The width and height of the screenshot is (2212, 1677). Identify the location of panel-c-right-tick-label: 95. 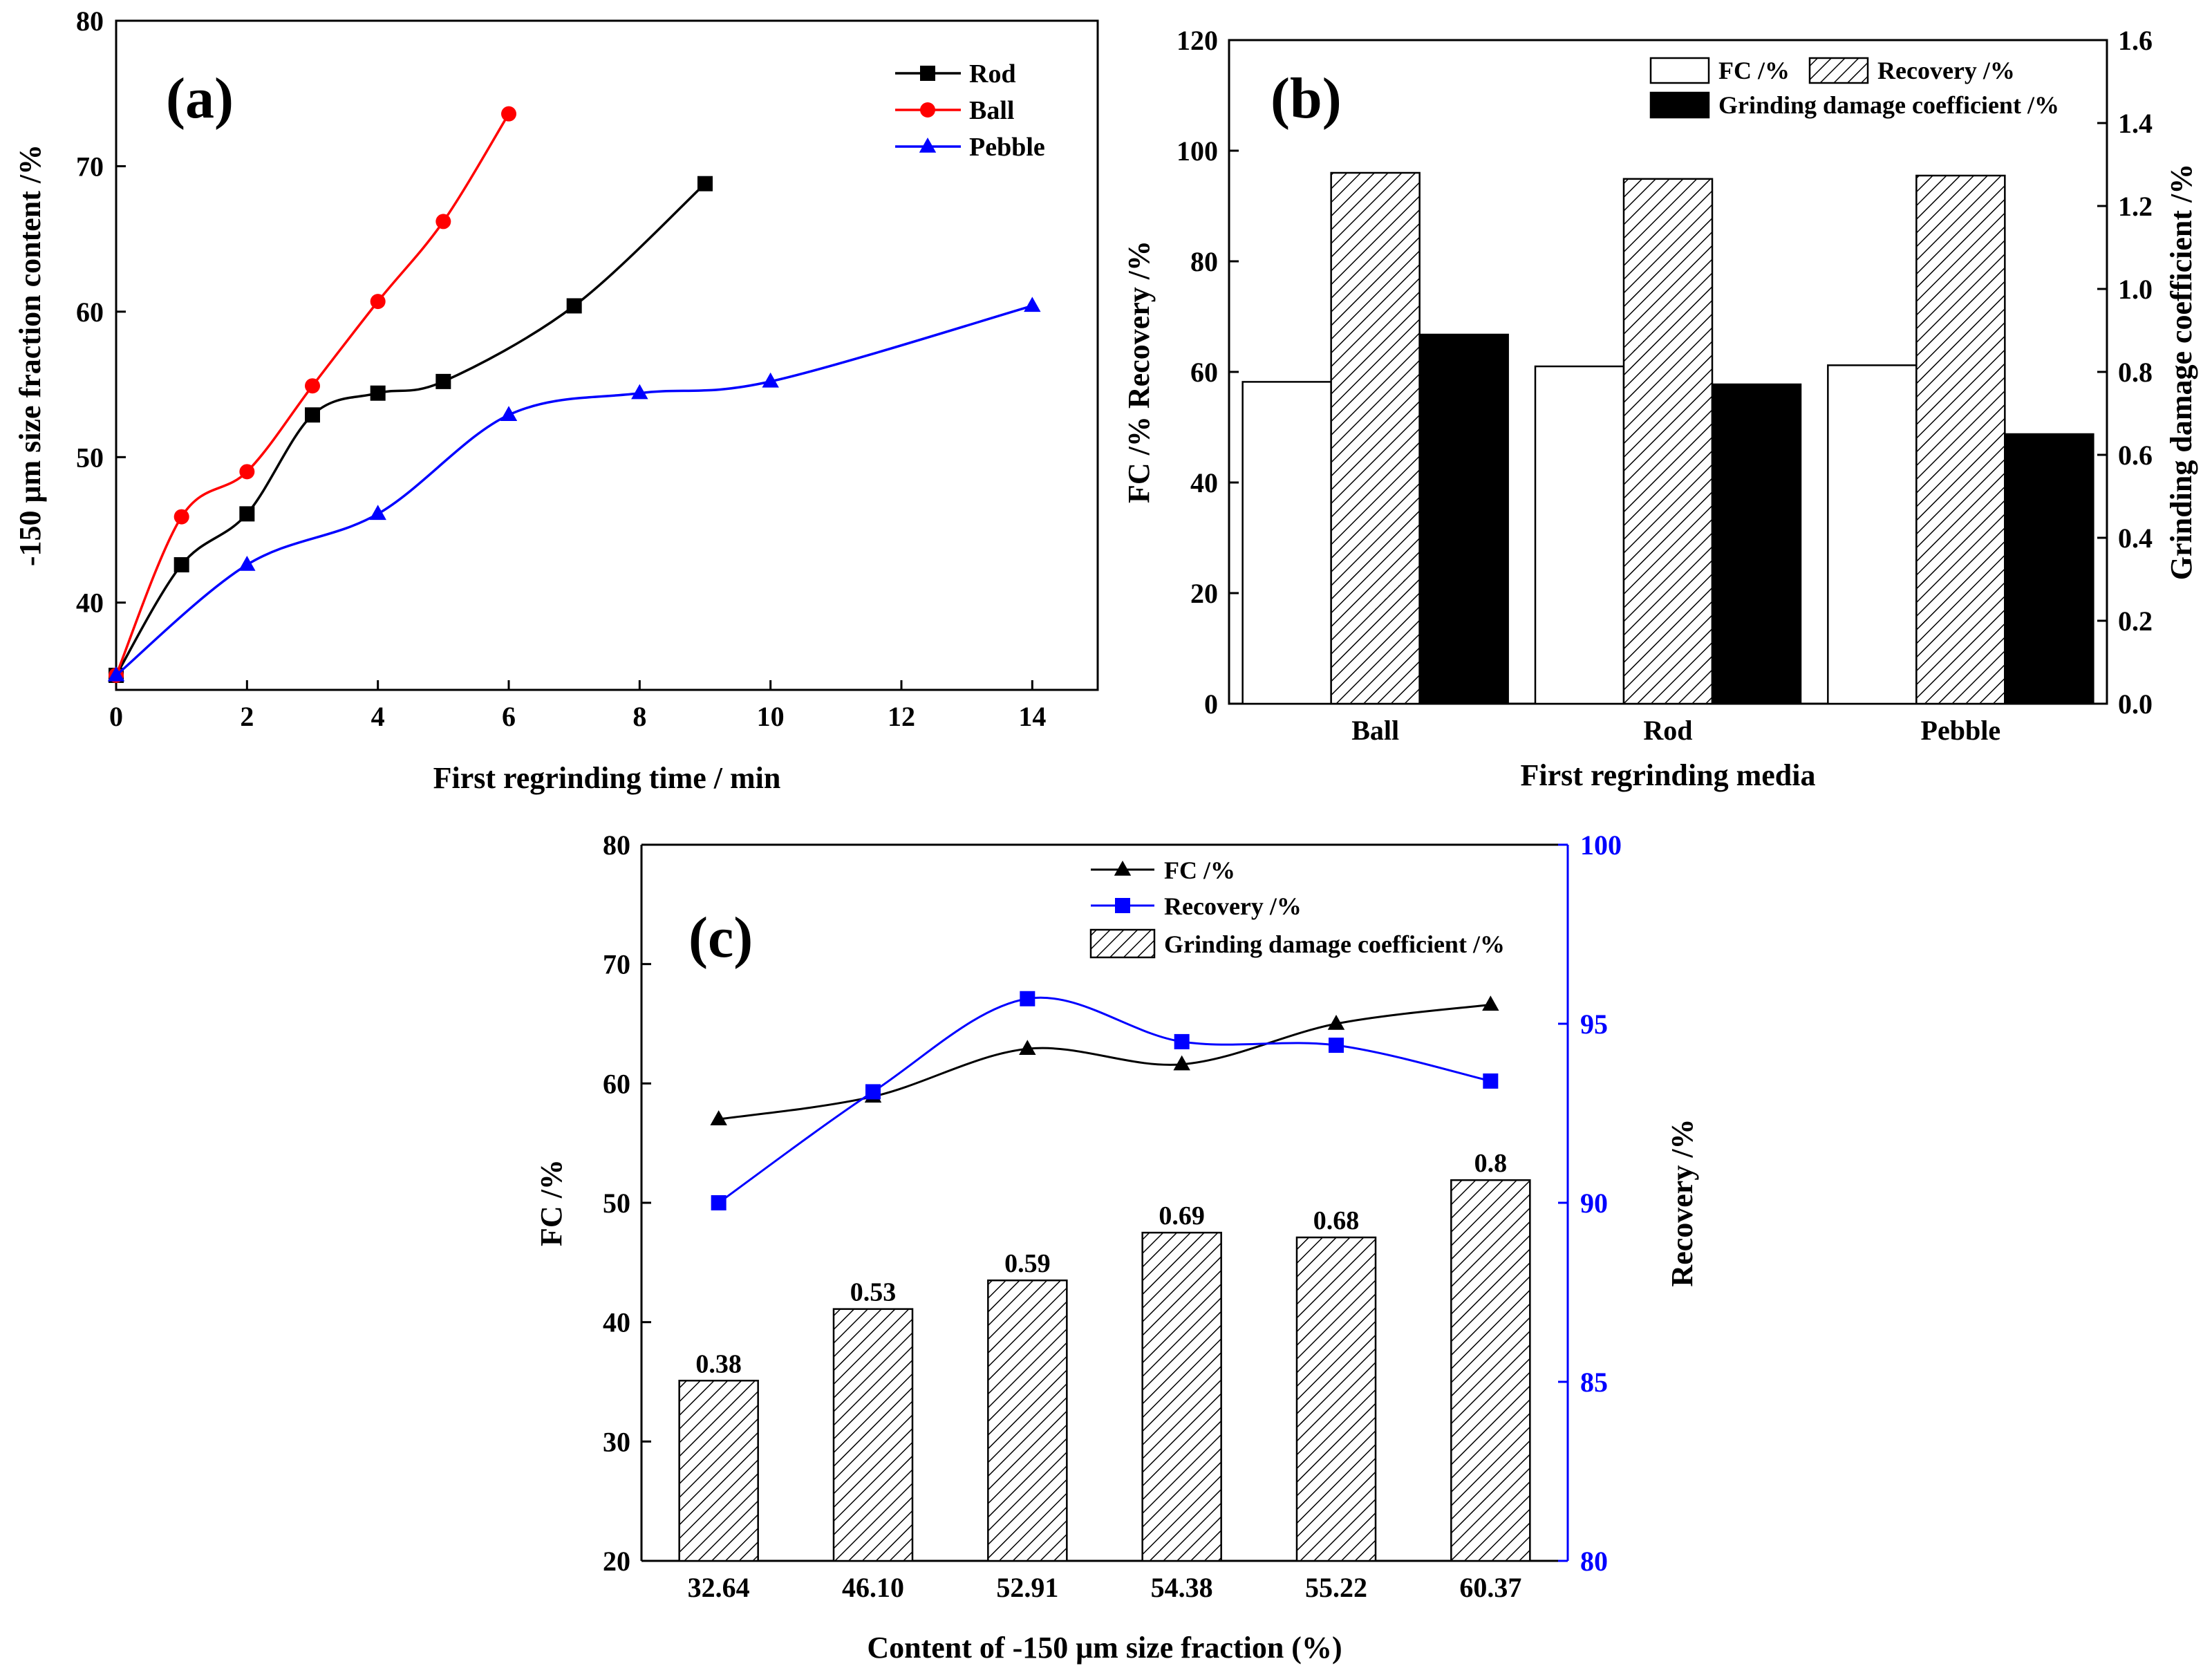
(1594, 1024).